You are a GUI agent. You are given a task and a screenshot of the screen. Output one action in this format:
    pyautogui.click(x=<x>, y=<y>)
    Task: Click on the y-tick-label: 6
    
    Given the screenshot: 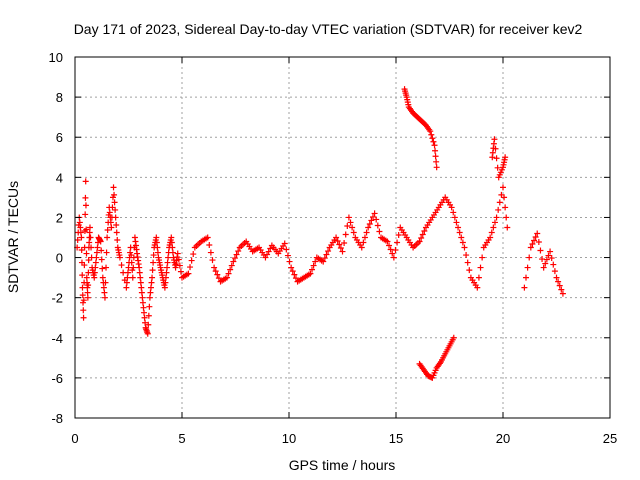 What is the action you would take?
    pyautogui.click(x=59, y=137)
    